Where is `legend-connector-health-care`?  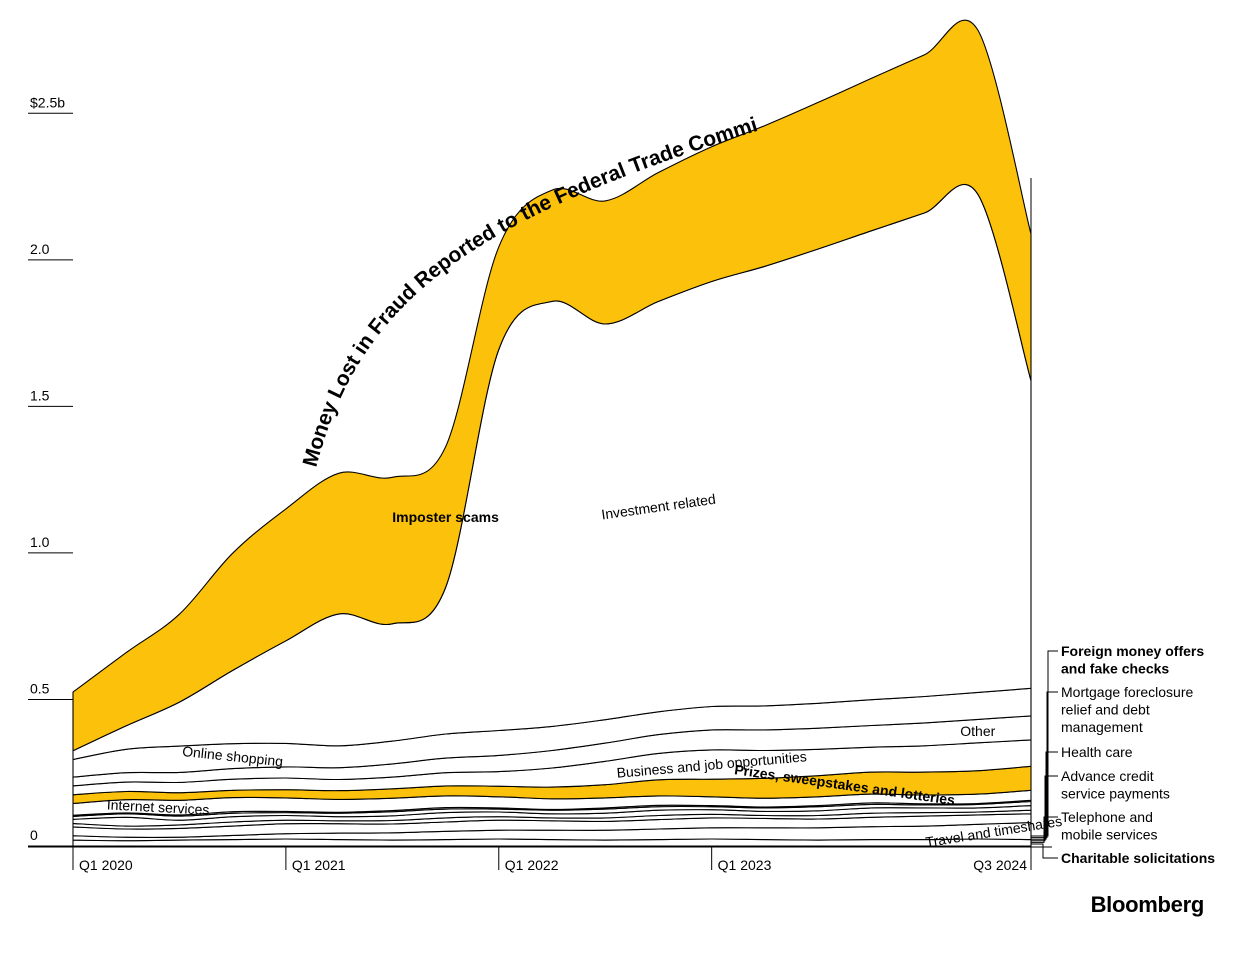
legend-connector-health-care is located at coordinates (1044, 795).